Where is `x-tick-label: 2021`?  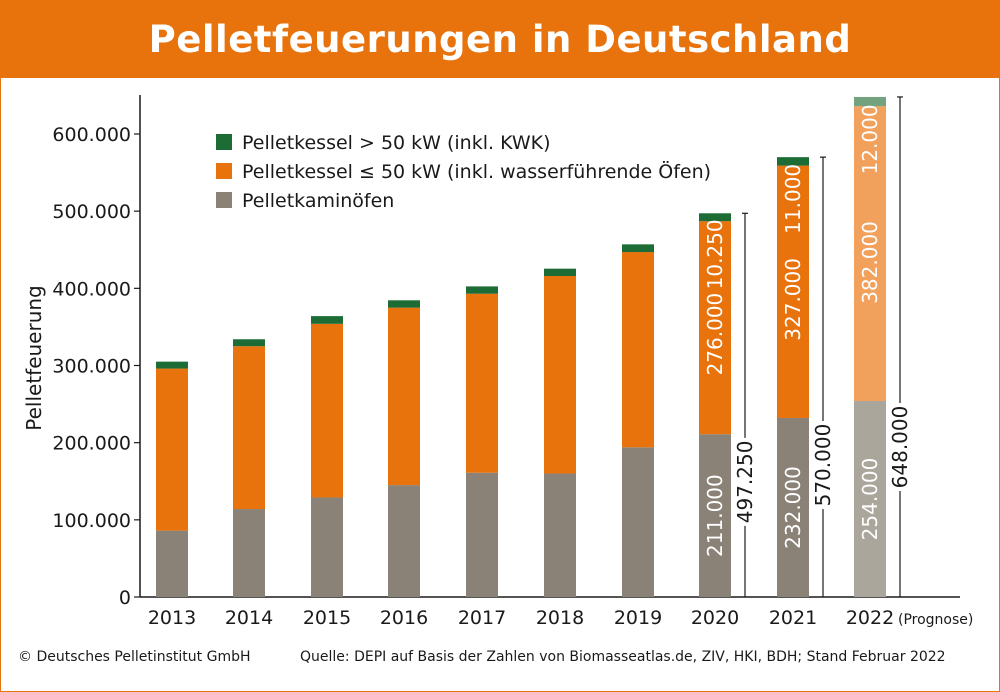 x-tick-label: 2021 is located at coordinates (793, 618).